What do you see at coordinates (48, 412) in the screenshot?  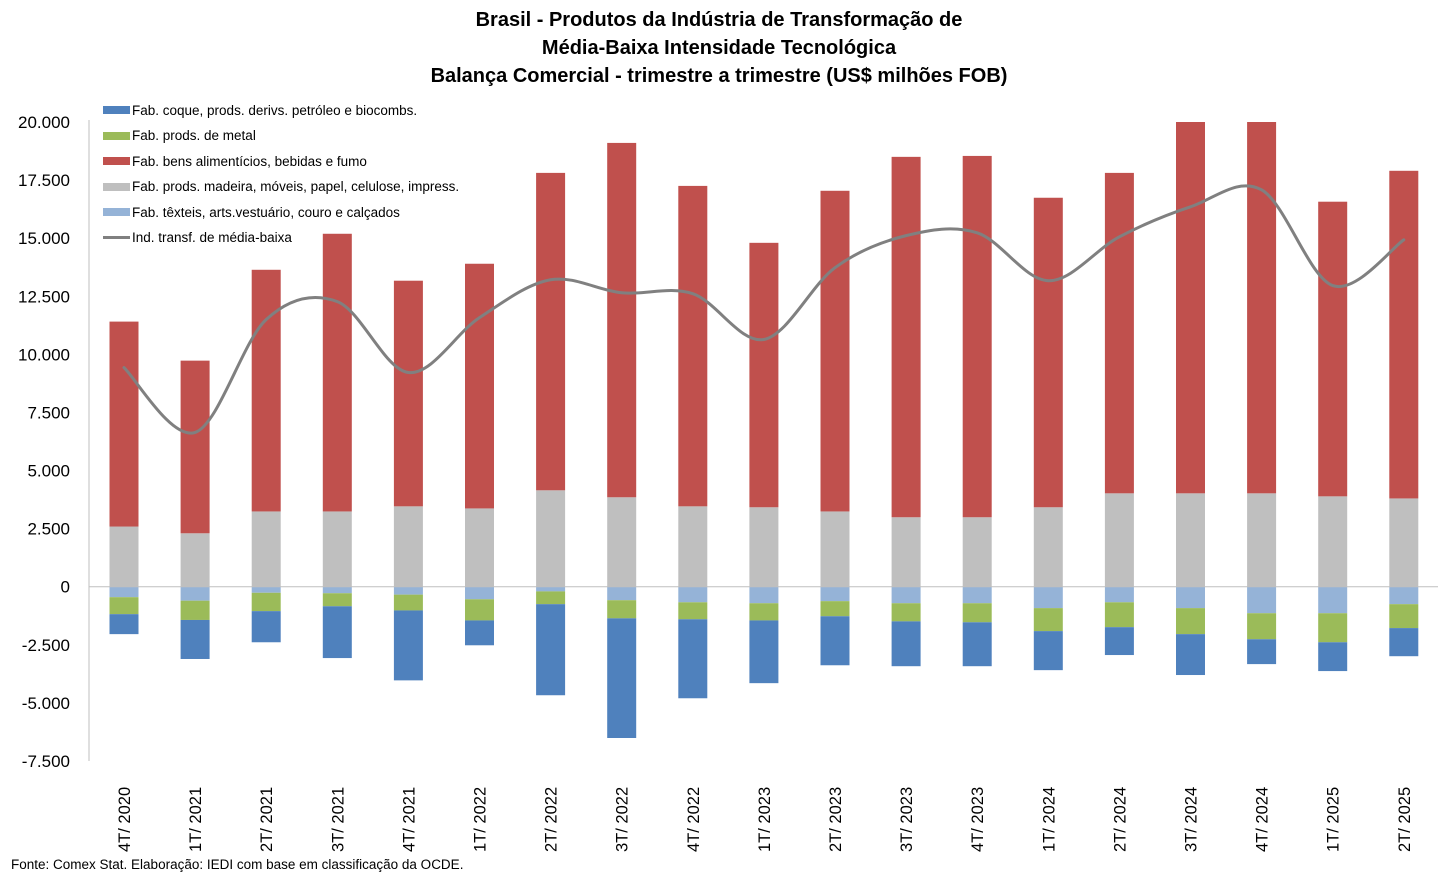 I see `y-tick-label: 7.500` at bounding box center [48, 412].